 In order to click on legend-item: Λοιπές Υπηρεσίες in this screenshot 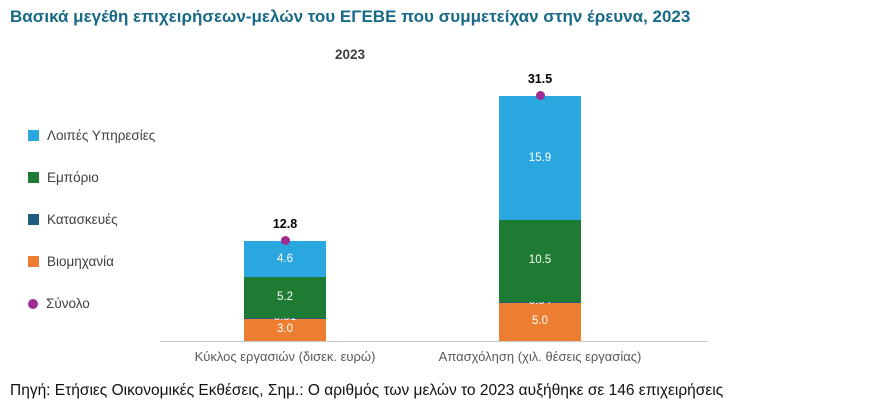, I will do `click(91, 135)`.